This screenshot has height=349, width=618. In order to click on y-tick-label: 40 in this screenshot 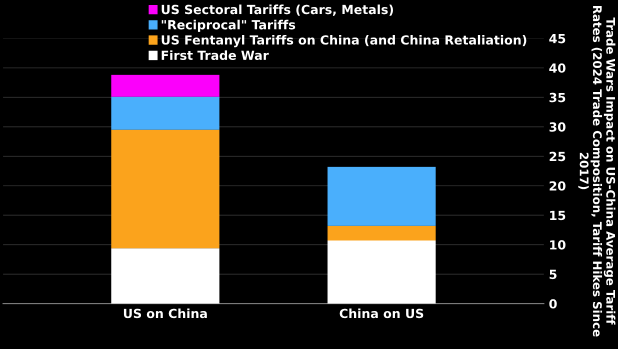, I will do `click(557, 68)`.